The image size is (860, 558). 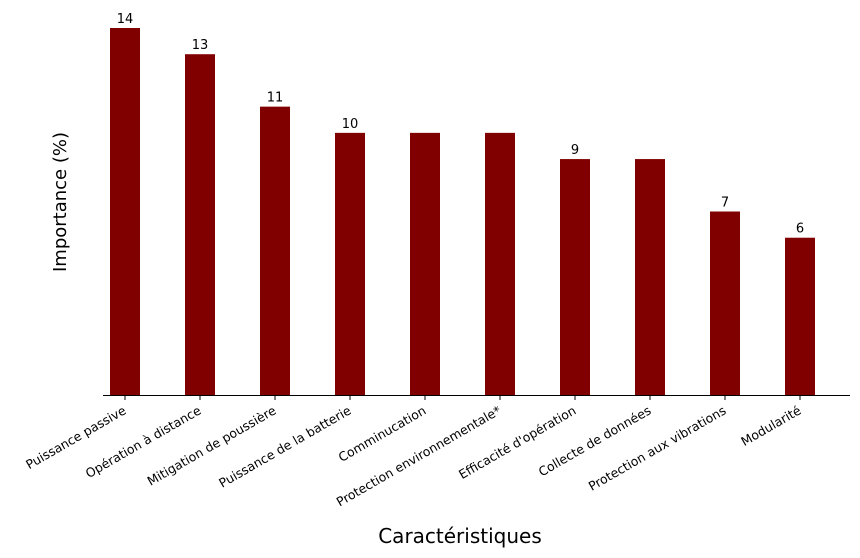 What do you see at coordinates (725, 203) in the screenshot?
I see `data-label-8: 7` at bounding box center [725, 203].